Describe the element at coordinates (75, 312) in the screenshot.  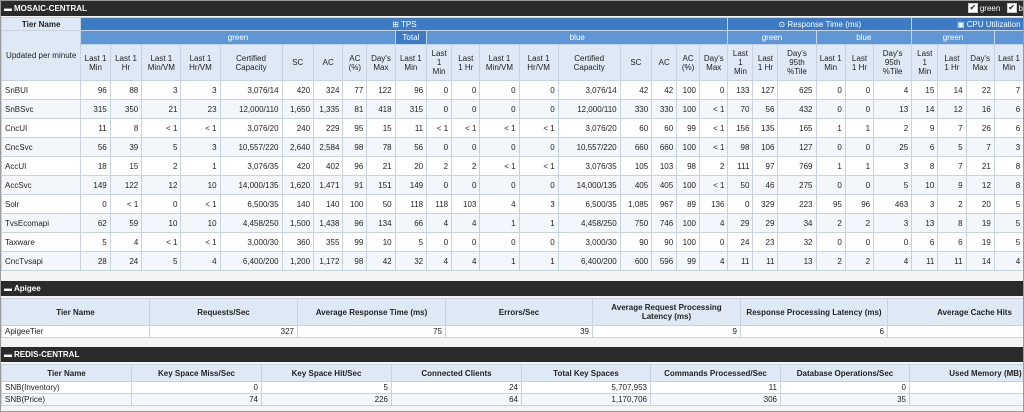
I see `apigee-col-header: Tier Name` at that location.